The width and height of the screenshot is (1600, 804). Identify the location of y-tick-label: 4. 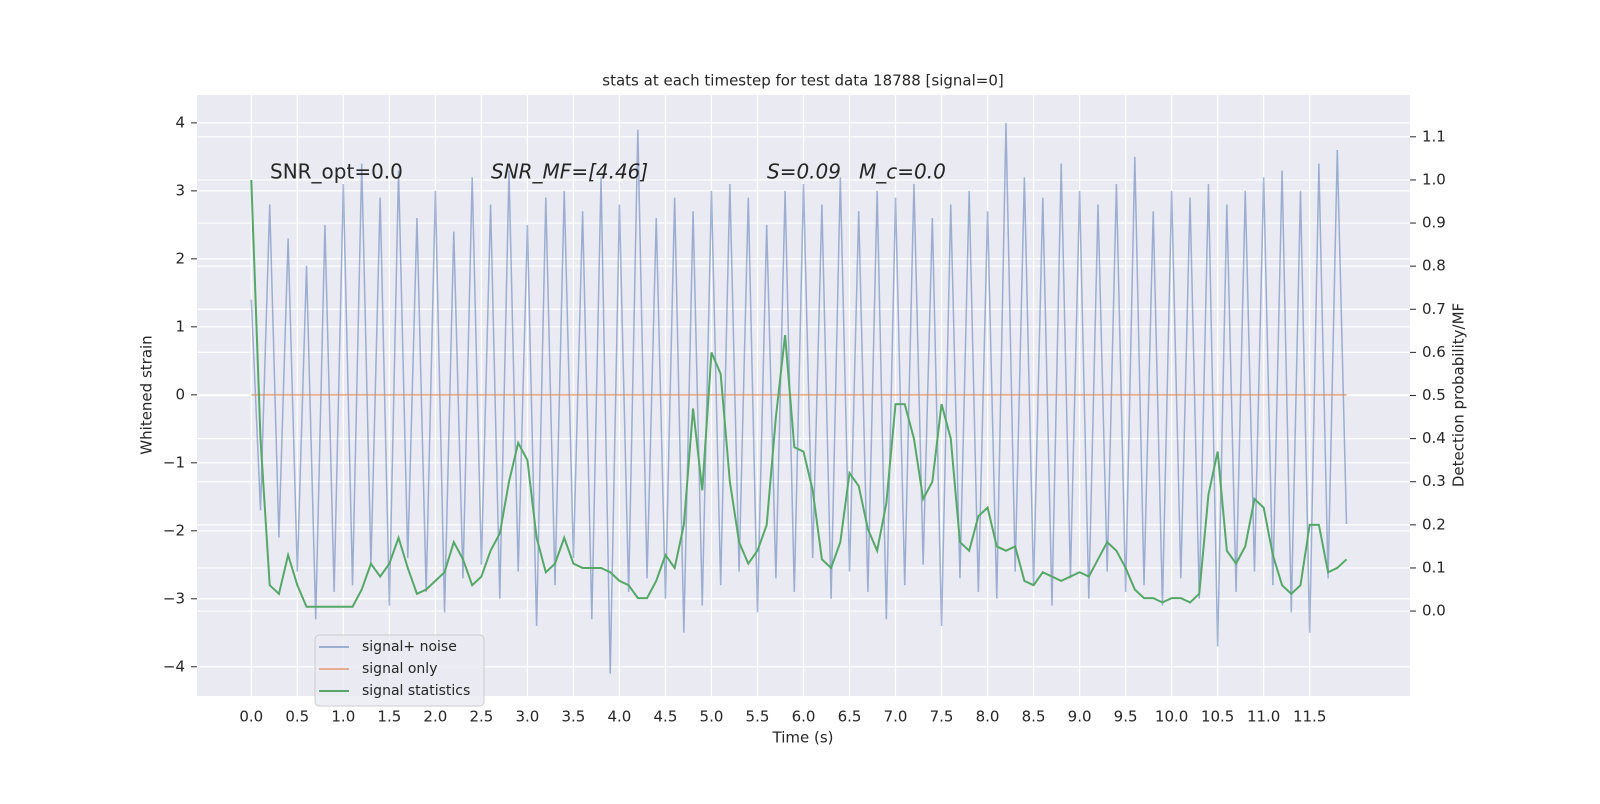
(180, 122).